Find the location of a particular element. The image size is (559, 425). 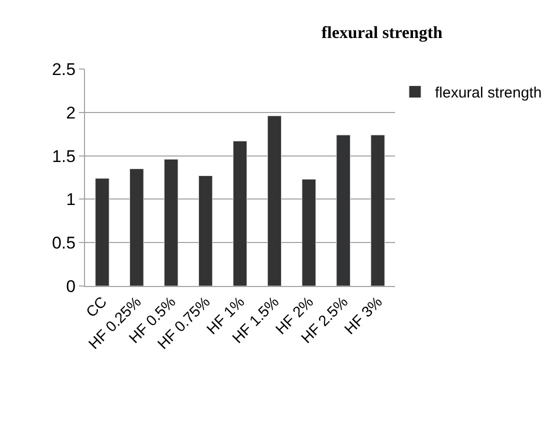

y-tick-label: 2.5 is located at coordinates (64, 69).